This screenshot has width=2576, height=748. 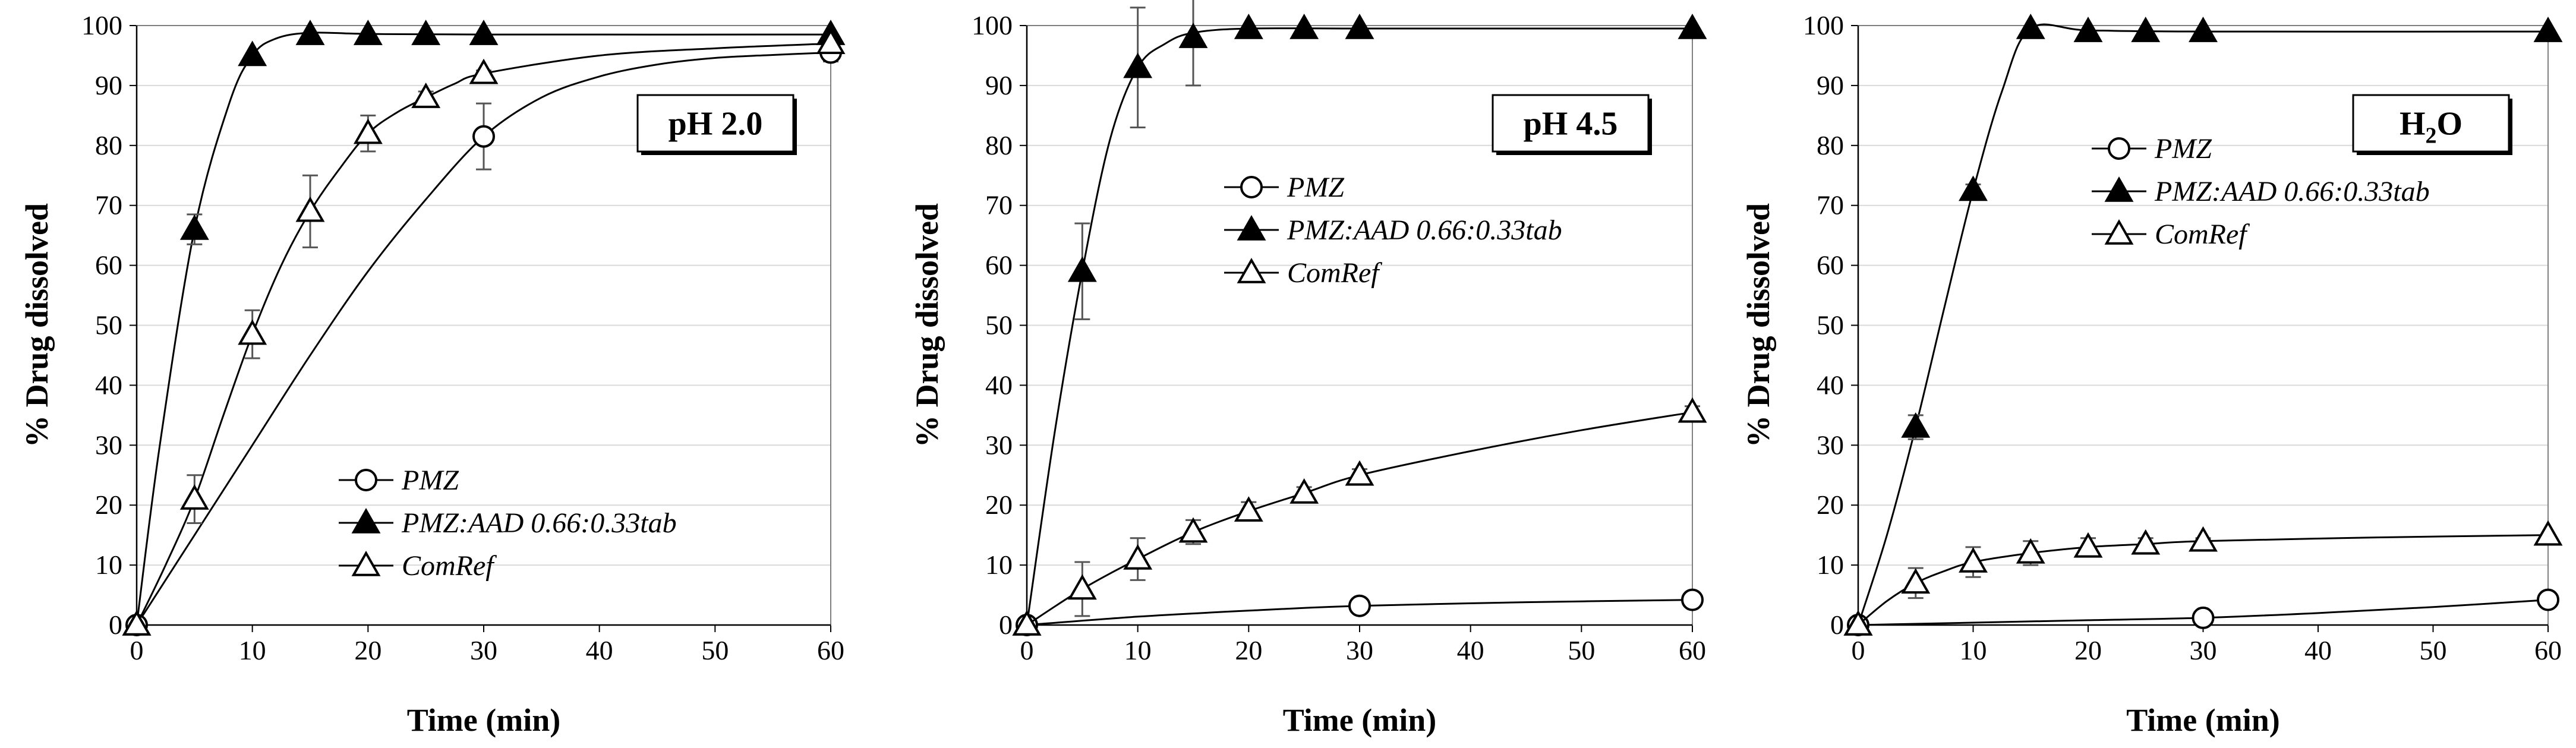 What do you see at coordinates (1837, 625) in the screenshot?
I see `y-tick-label: 0` at bounding box center [1837, 625].